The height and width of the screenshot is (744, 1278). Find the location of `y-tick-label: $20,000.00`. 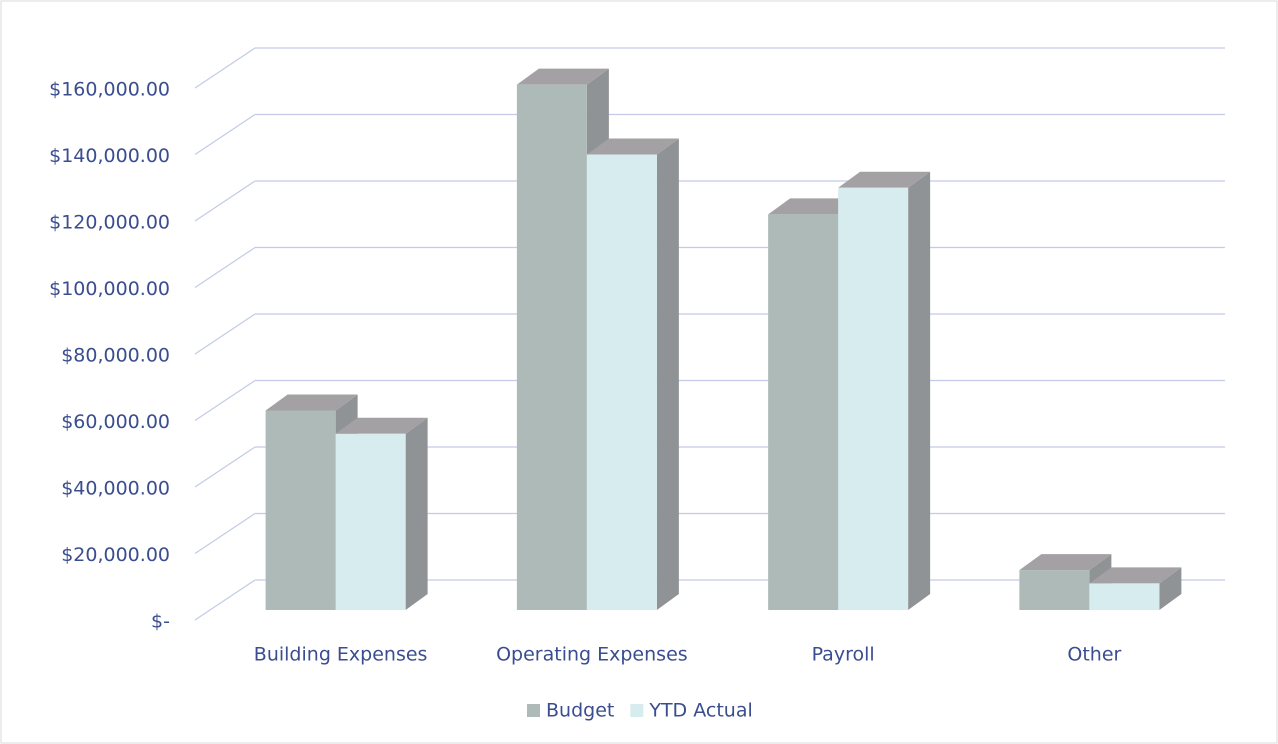

y-tick-label: $20,000.00 is located at coordinates (115, 555).